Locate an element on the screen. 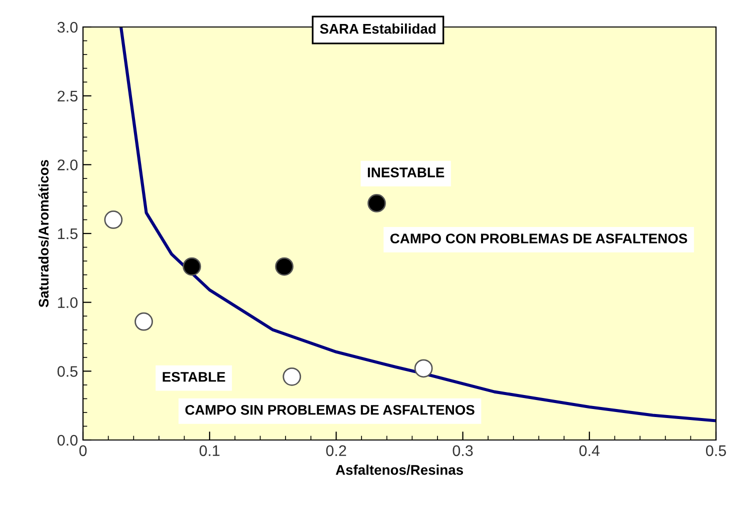  y-tick-label: 2.5 is located at coordinates (68, 96).